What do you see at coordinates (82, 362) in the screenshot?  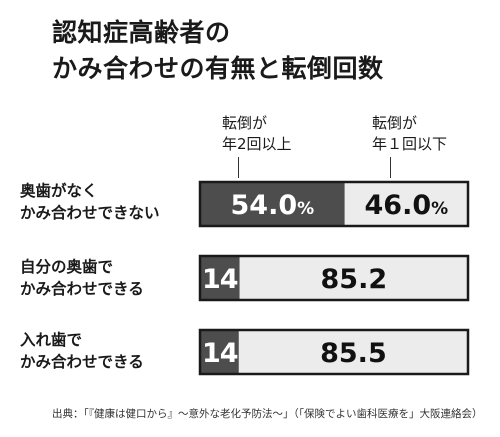 I see `category-label-3-line2: かみ合わせできる` at bounding box center [82, 362].